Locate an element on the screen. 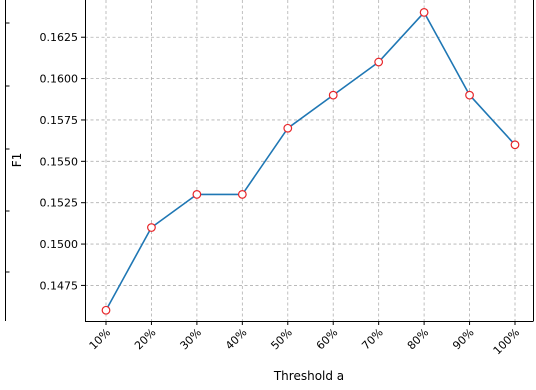 This screenshot has height=390, width=536. x-tick-label: 30% is located at coordinates (191, 339).